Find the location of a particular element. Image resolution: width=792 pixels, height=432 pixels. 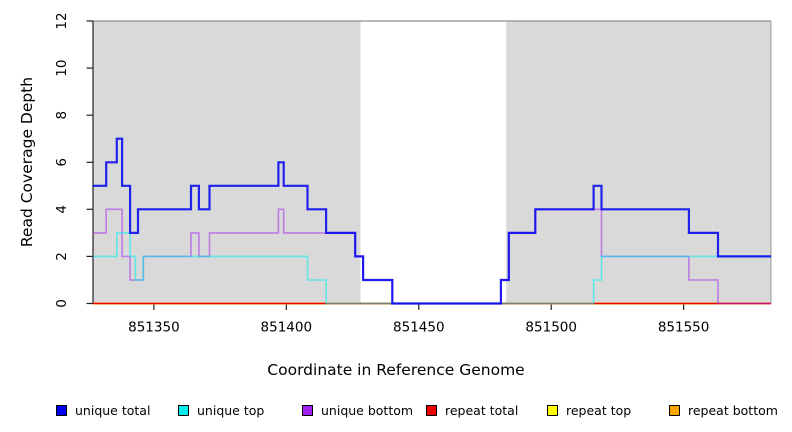

legend-swatch-repeat-total is located at coordinates (431, 410).